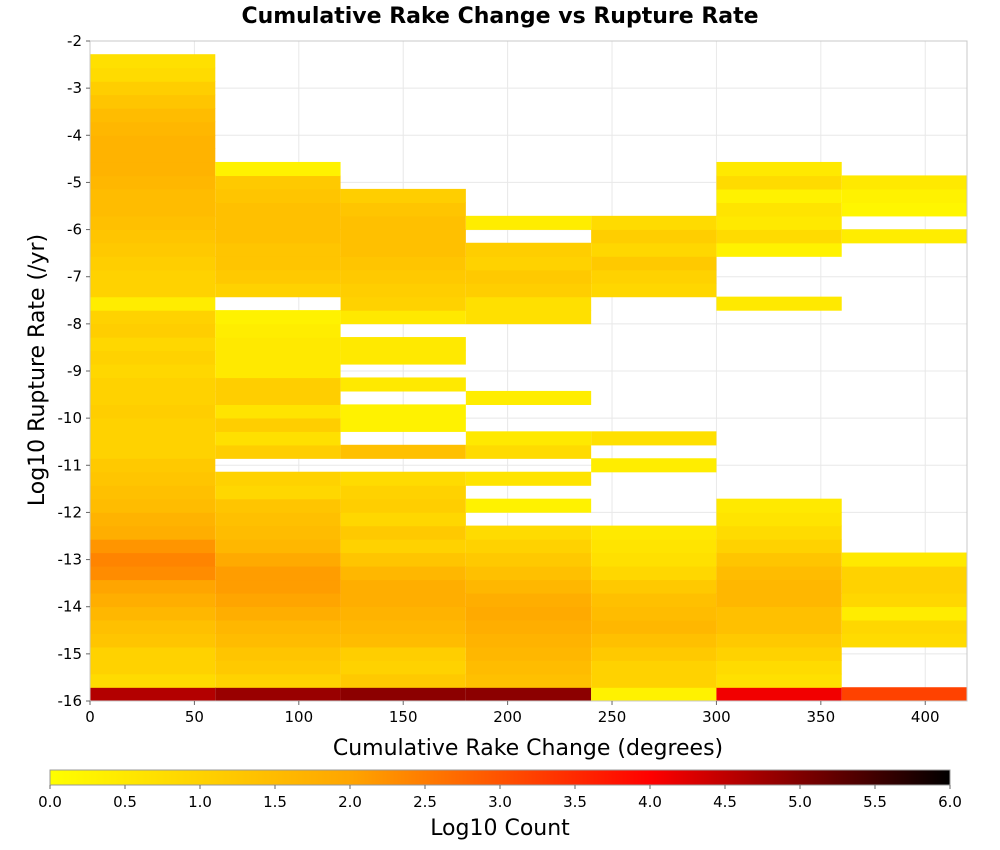 The width and height of the screenshot is (1000, 850). I want to click on colorbar-tick-label: 2.5, so click(425, 802).